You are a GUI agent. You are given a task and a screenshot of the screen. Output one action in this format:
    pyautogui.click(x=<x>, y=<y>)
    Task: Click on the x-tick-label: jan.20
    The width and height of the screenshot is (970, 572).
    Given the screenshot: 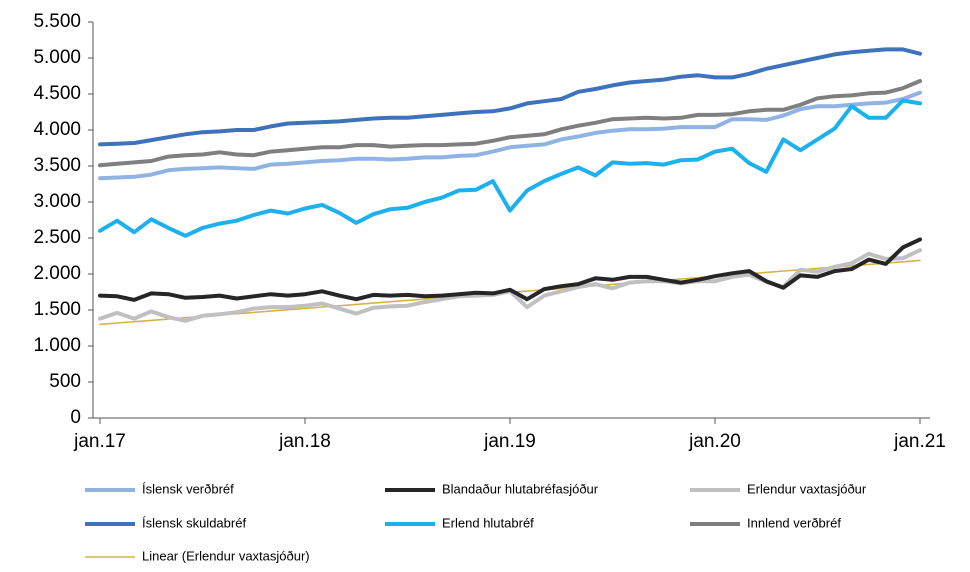 What is the action you would take?
    pyautogui.click(x=714, y=441)
    